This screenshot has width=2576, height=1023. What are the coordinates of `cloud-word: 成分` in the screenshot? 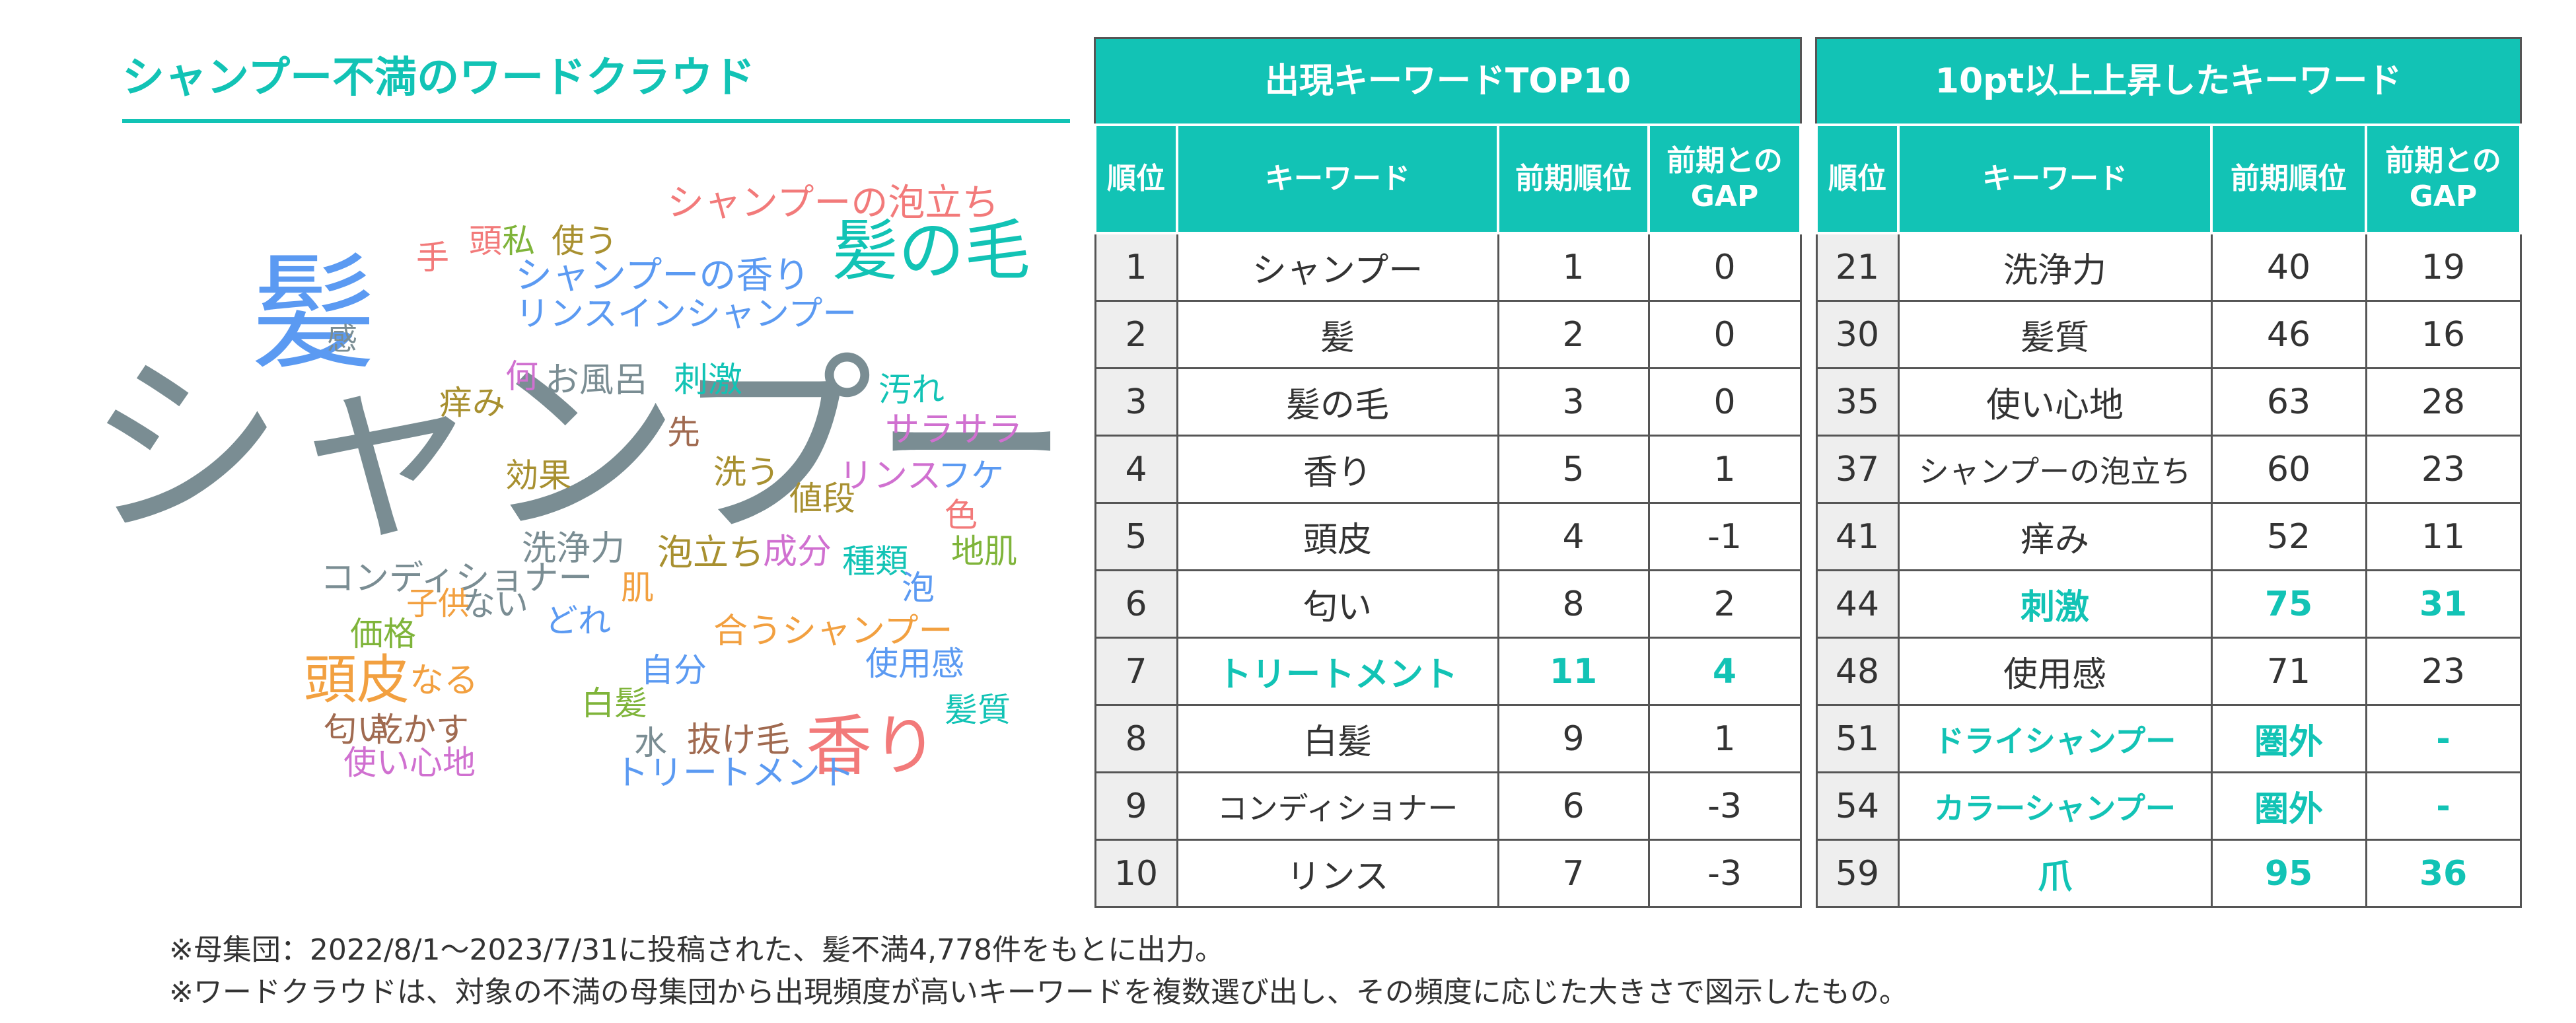 It's located at (797, 552).